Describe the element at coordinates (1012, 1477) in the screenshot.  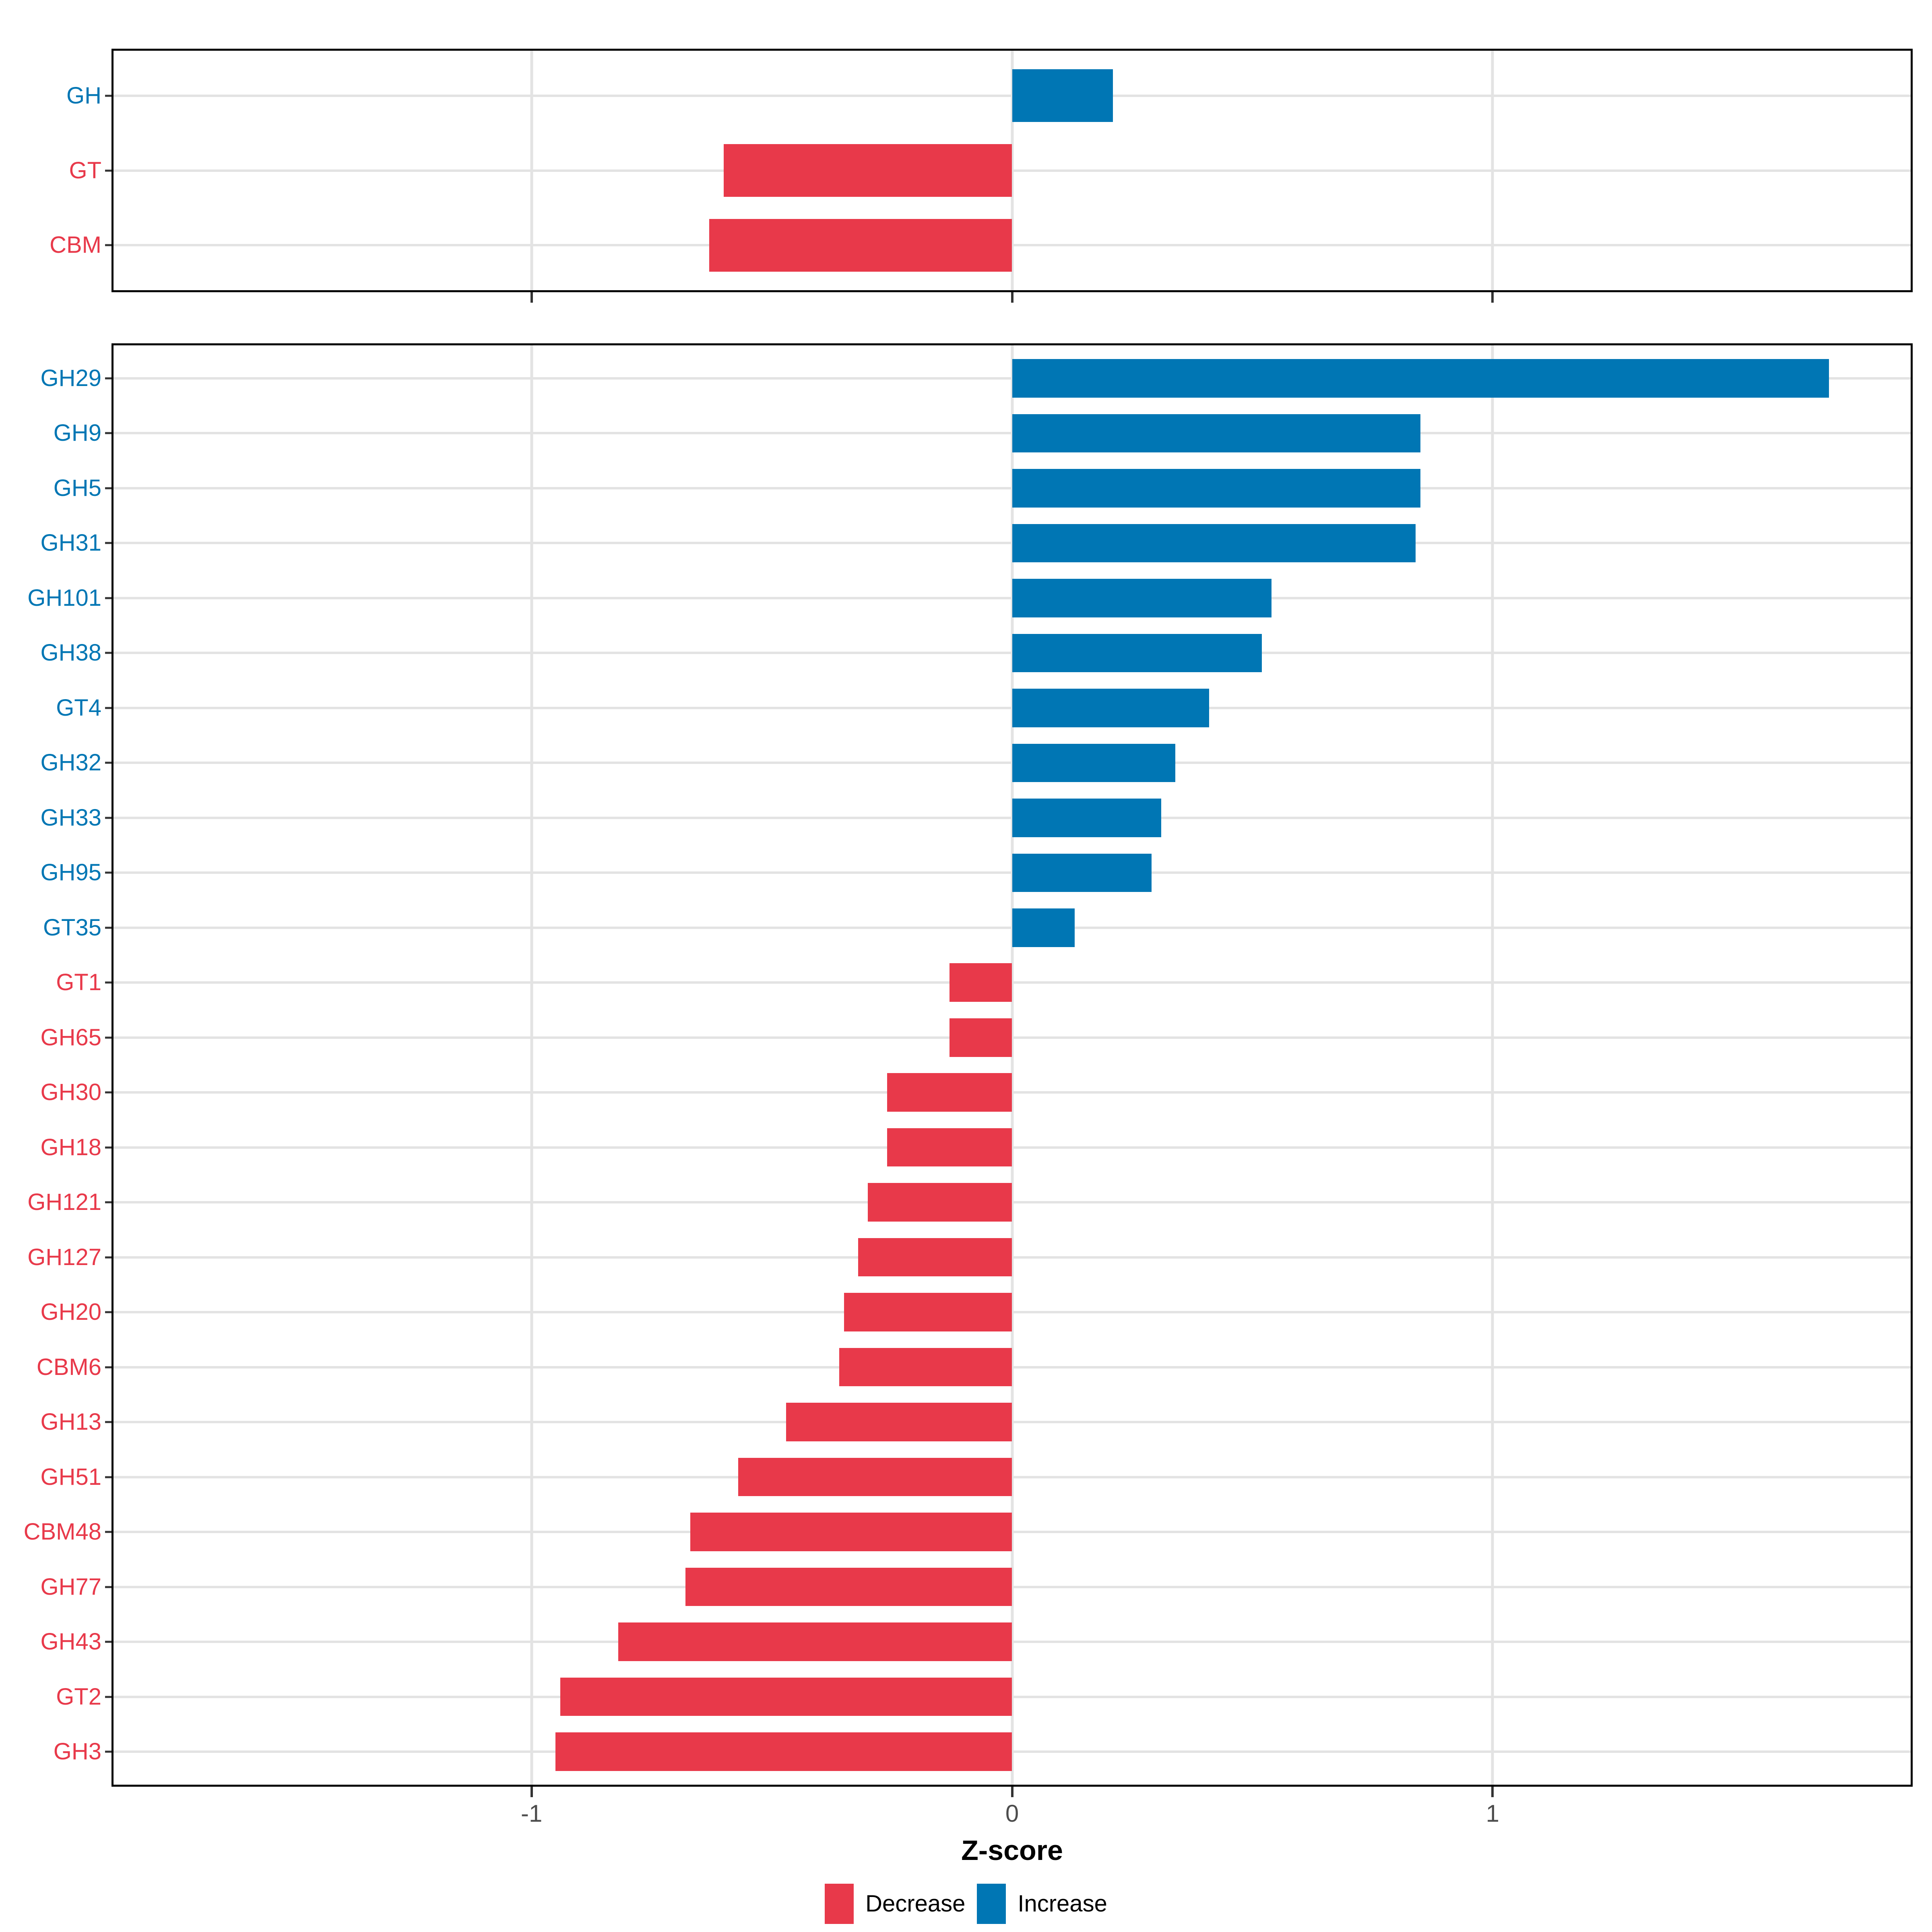
I see `y-gridline-GH51` at that location.